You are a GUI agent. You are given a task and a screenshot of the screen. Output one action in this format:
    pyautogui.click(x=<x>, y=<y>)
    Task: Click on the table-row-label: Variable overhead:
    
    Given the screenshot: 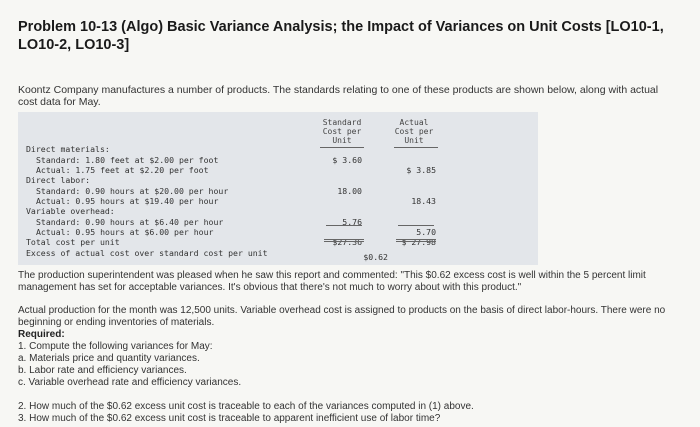 What is the action you would take?
    pyautogui.click(x=70, y=211)
    